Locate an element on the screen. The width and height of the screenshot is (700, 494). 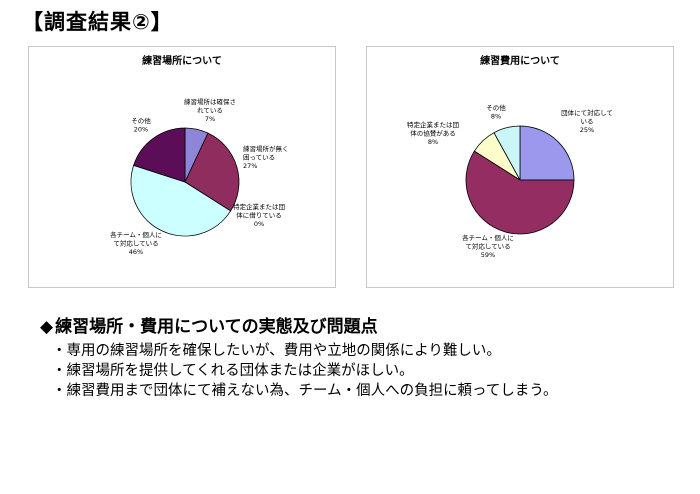
slice-label: 団体にて対応している 25% is located at coordinates (587, 121).